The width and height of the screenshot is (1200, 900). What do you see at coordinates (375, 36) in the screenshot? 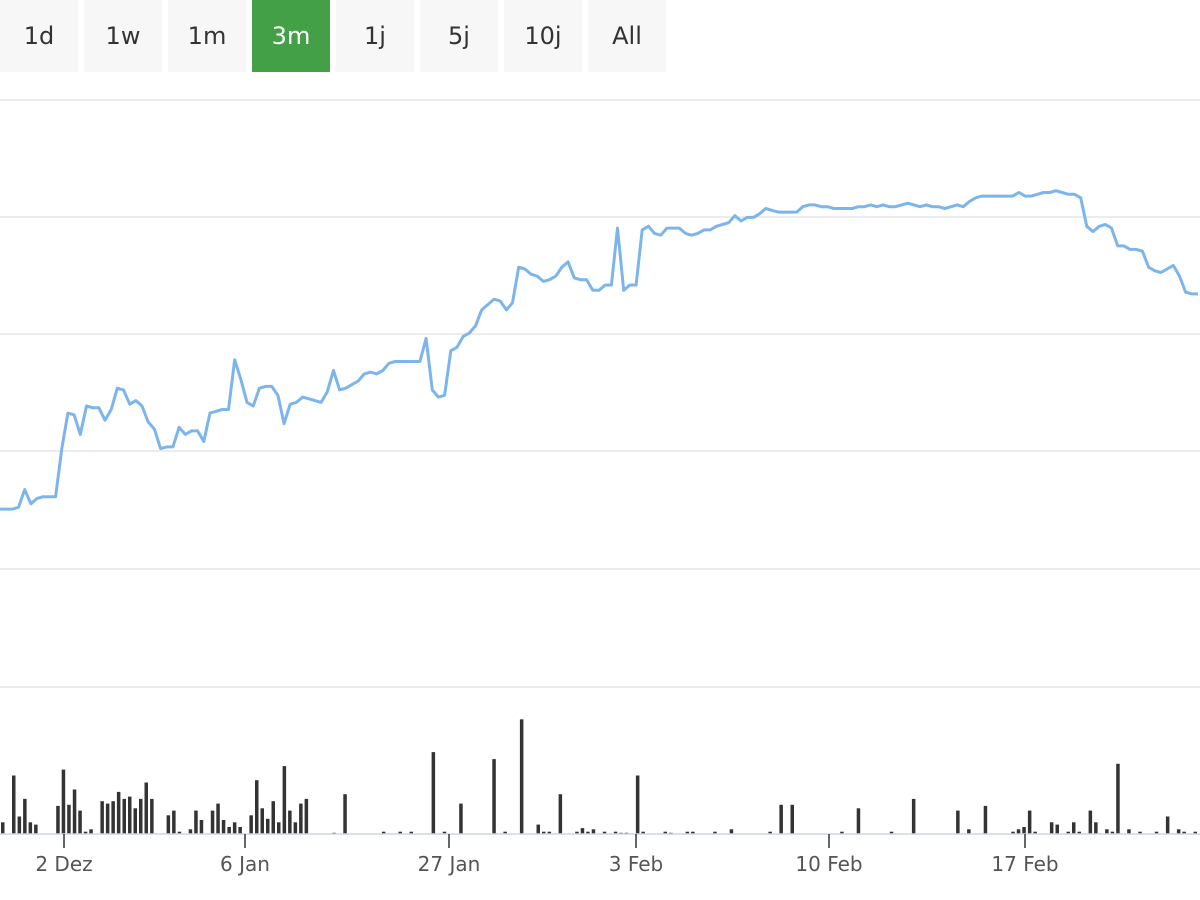
I see `range-button-1j: 1j` at bounding box center [375, 36].